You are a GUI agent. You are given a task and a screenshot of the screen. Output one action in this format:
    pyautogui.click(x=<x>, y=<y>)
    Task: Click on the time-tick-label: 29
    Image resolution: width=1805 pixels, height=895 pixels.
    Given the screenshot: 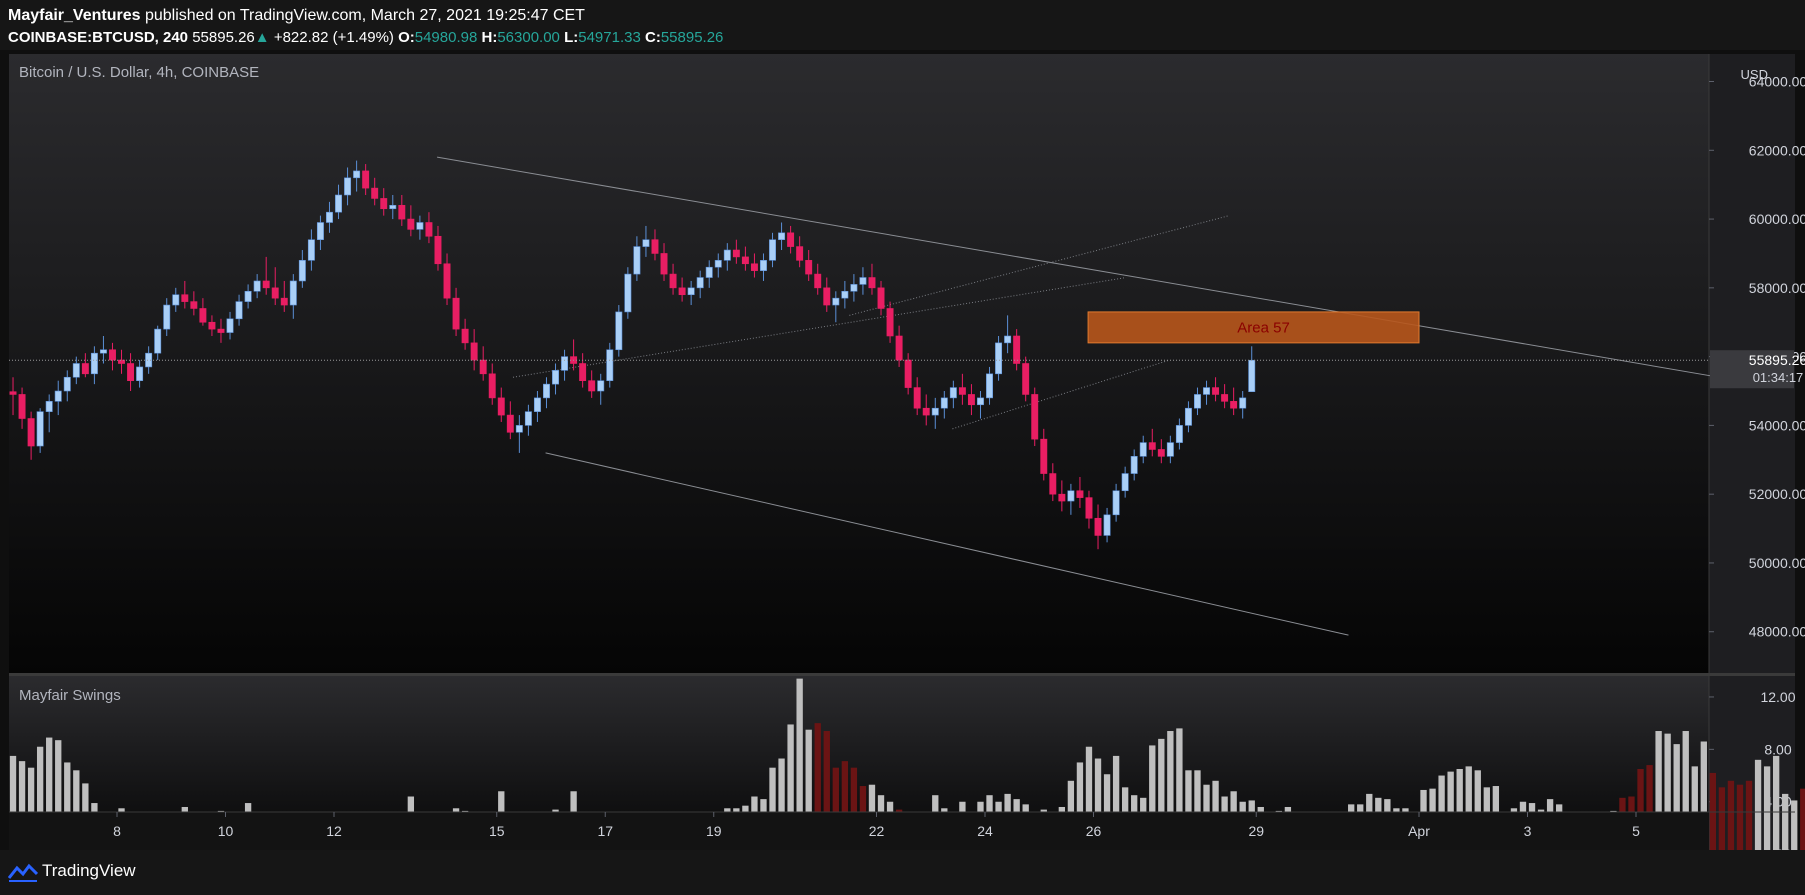 What is the action you would take?
    pyautogui.click(x=1256, y=831)
    